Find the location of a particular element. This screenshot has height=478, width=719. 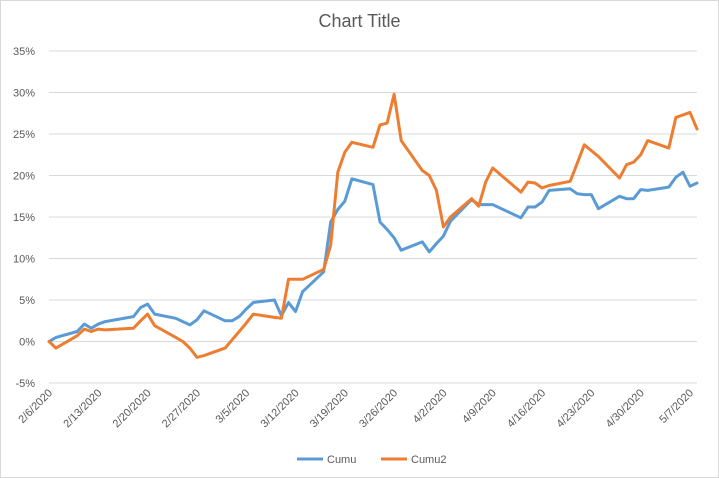

y-tick-label: -5% is located at coordinates (25, 384).